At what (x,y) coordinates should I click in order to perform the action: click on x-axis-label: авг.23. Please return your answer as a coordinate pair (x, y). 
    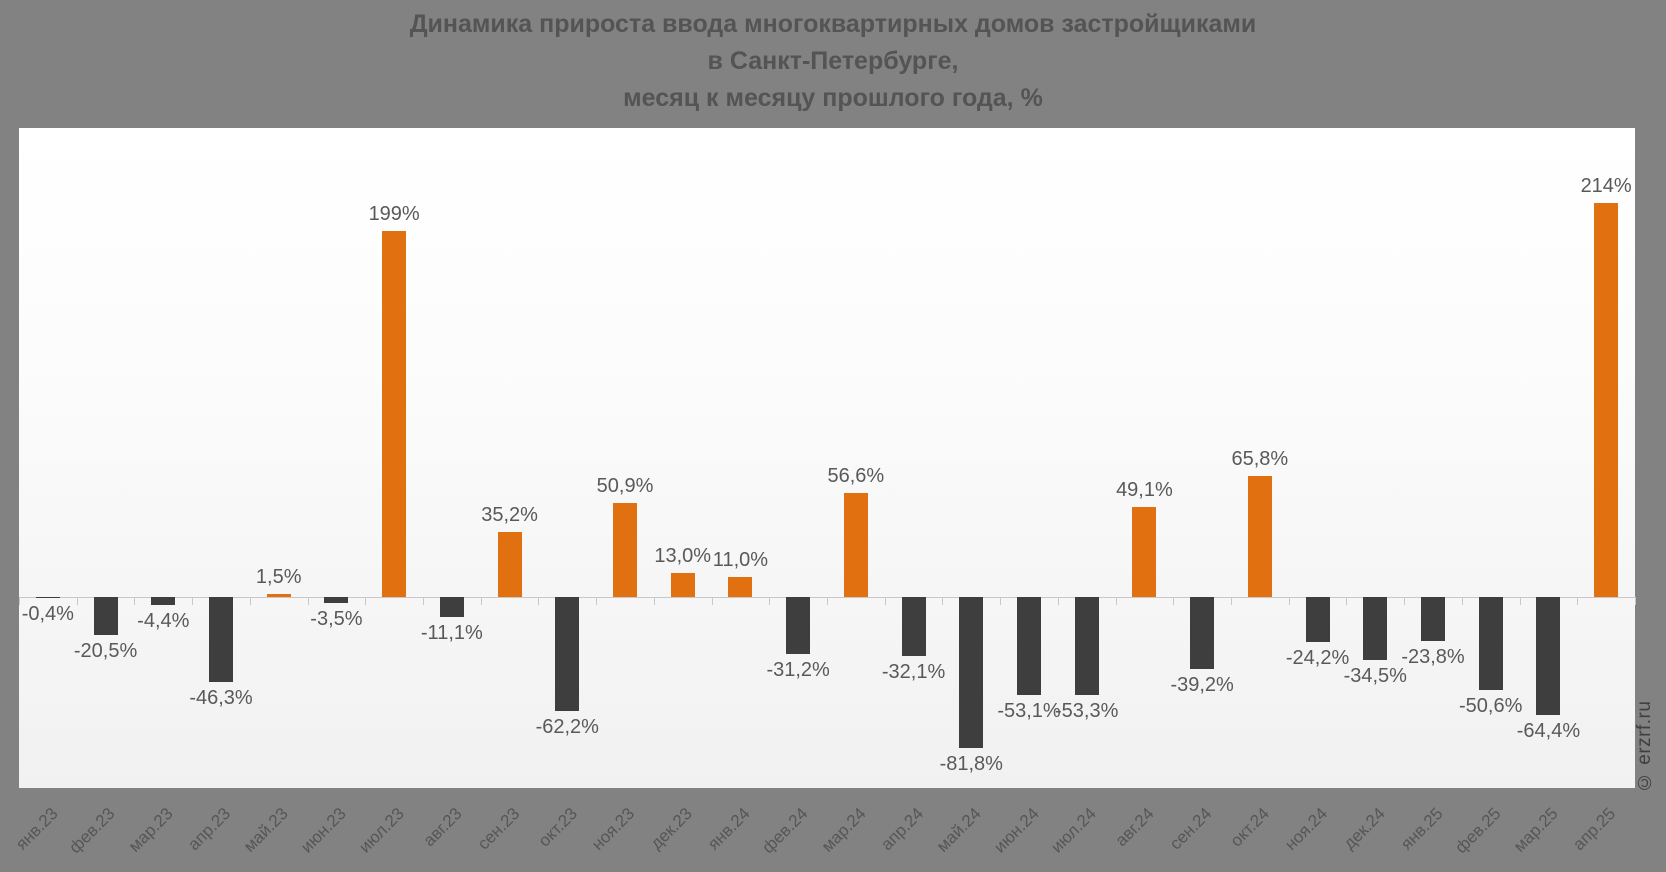
    Looking at the image, I should click on (442, 827).